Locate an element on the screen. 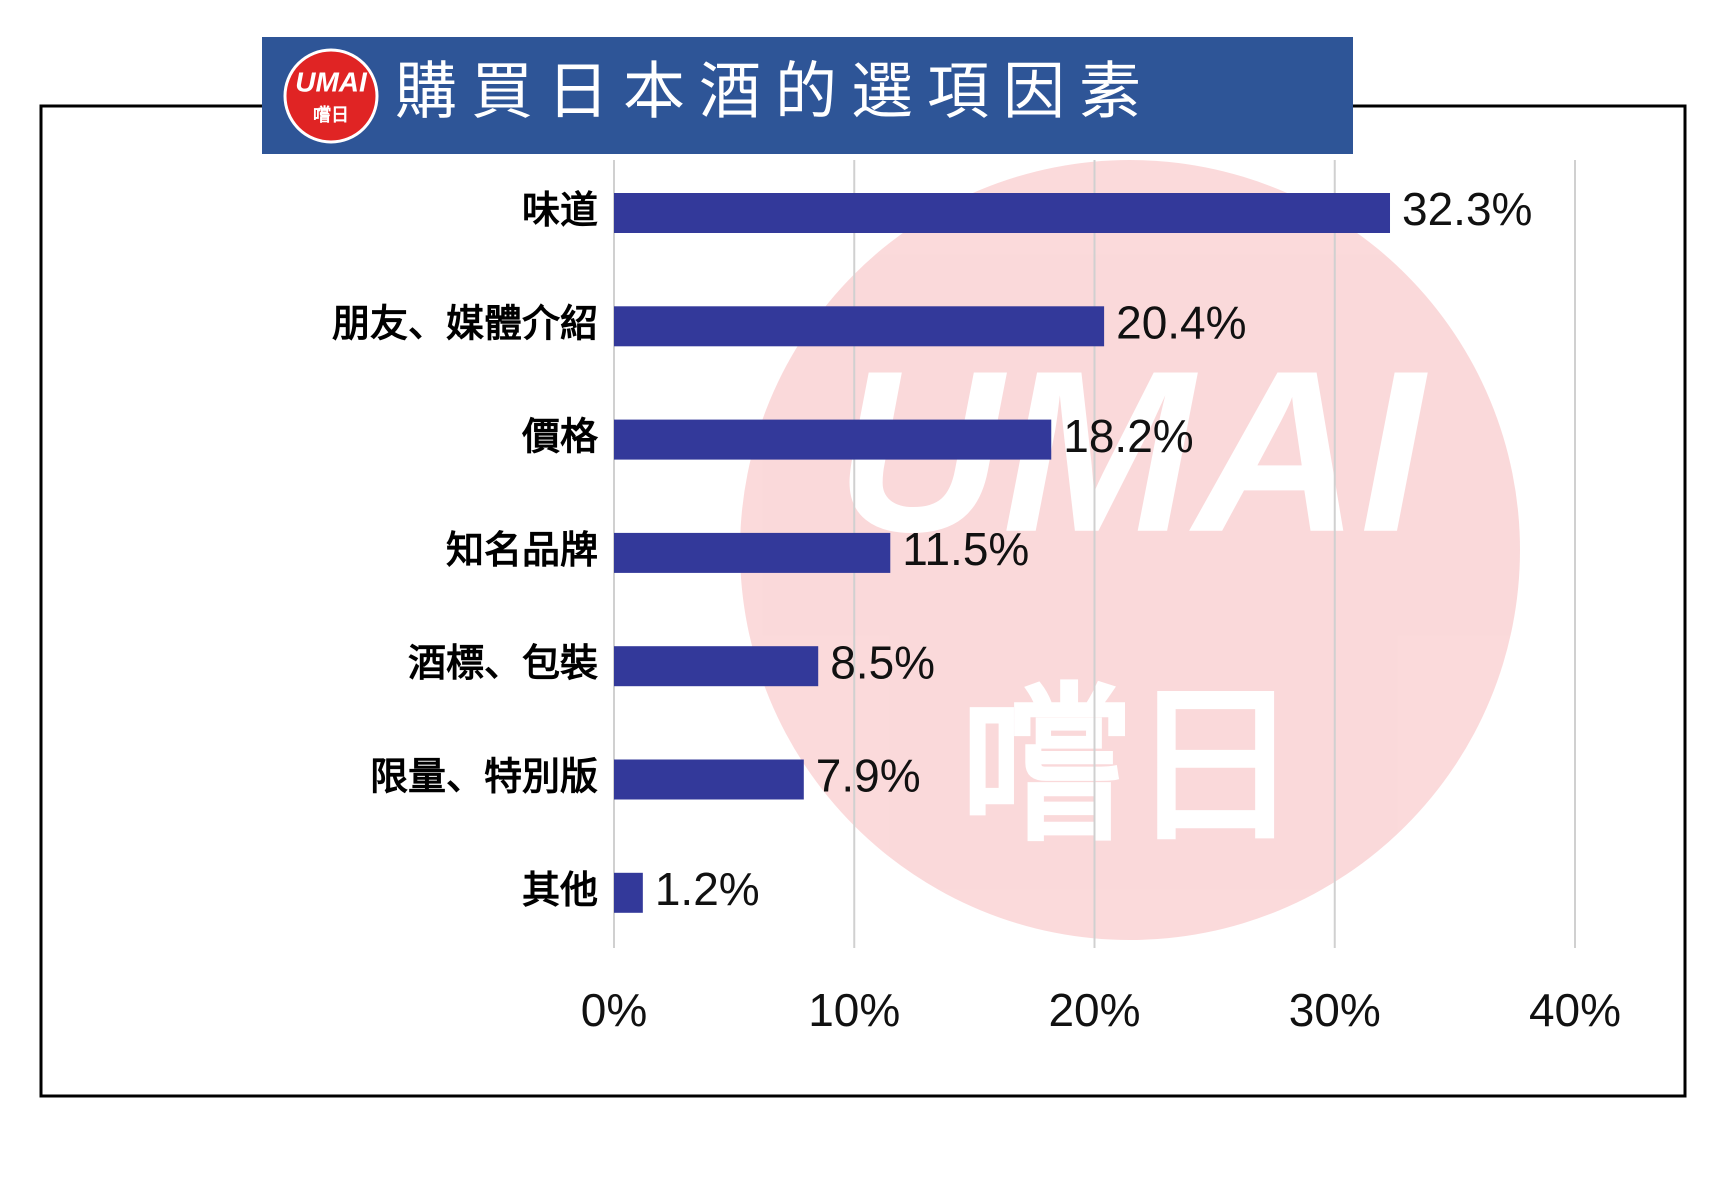 This screenshot has height=1178, width=1715. x-tick-label: 40% is located at coordinates (1575, 1010).